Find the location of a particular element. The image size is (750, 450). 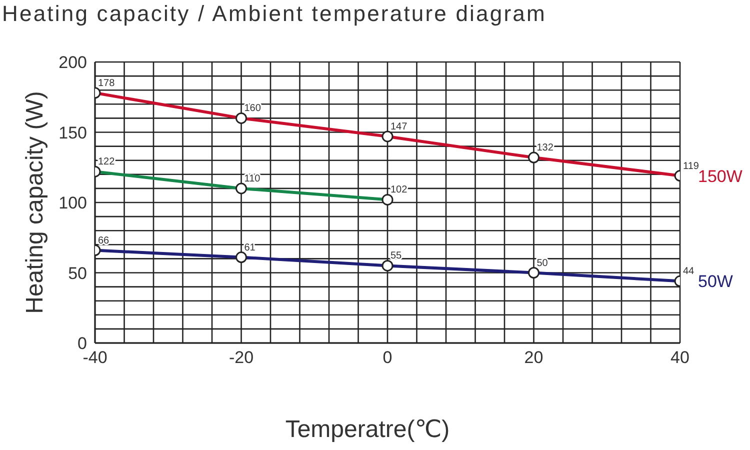

x-tick-label: -20 is located at coordinates (241, 358).